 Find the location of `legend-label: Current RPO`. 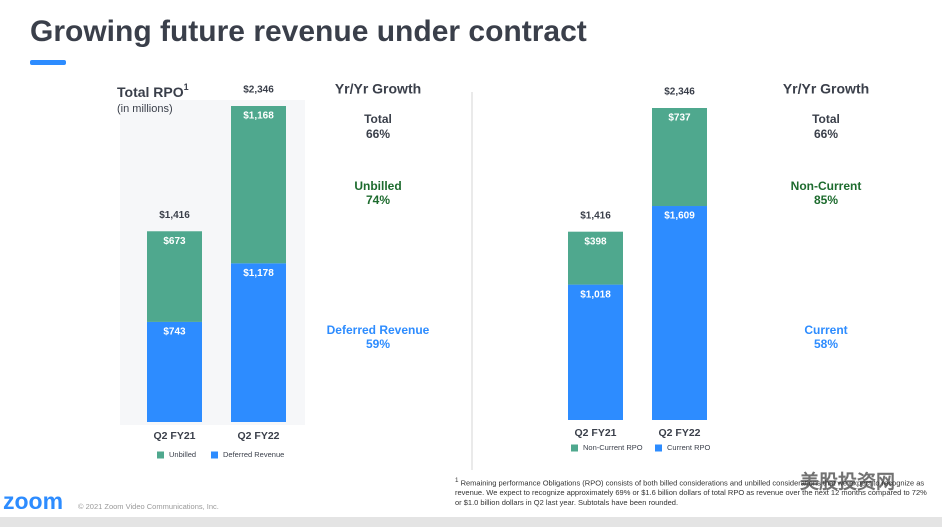

legend-label: Current RPO is located at coordinates (689, 447).